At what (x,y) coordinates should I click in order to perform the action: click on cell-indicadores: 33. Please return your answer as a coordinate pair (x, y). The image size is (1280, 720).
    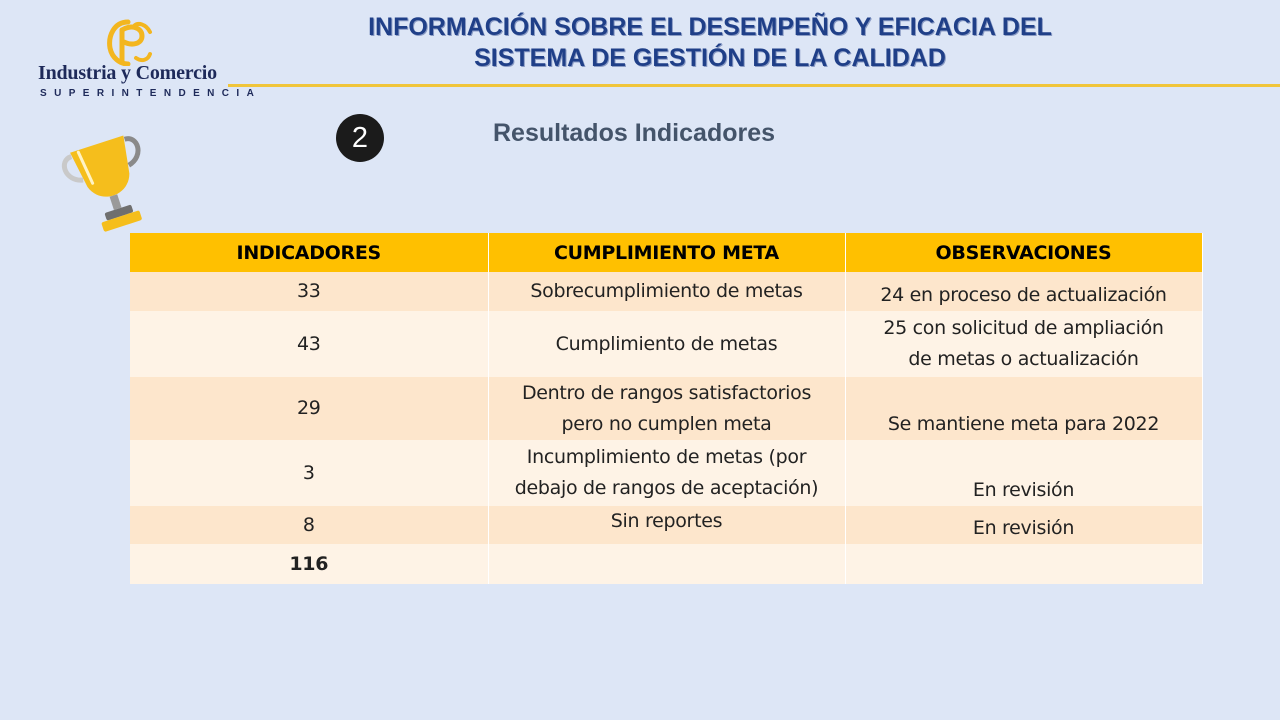
    Looking at the image, I should click on (309, 291).